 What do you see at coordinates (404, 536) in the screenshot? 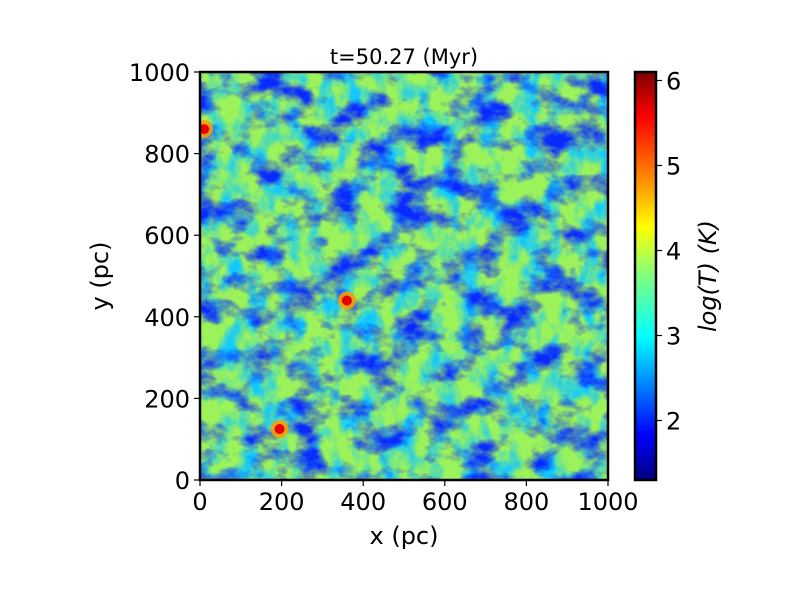
I see `x-axis-label: x (pc)` at bounding box center [404, 536].